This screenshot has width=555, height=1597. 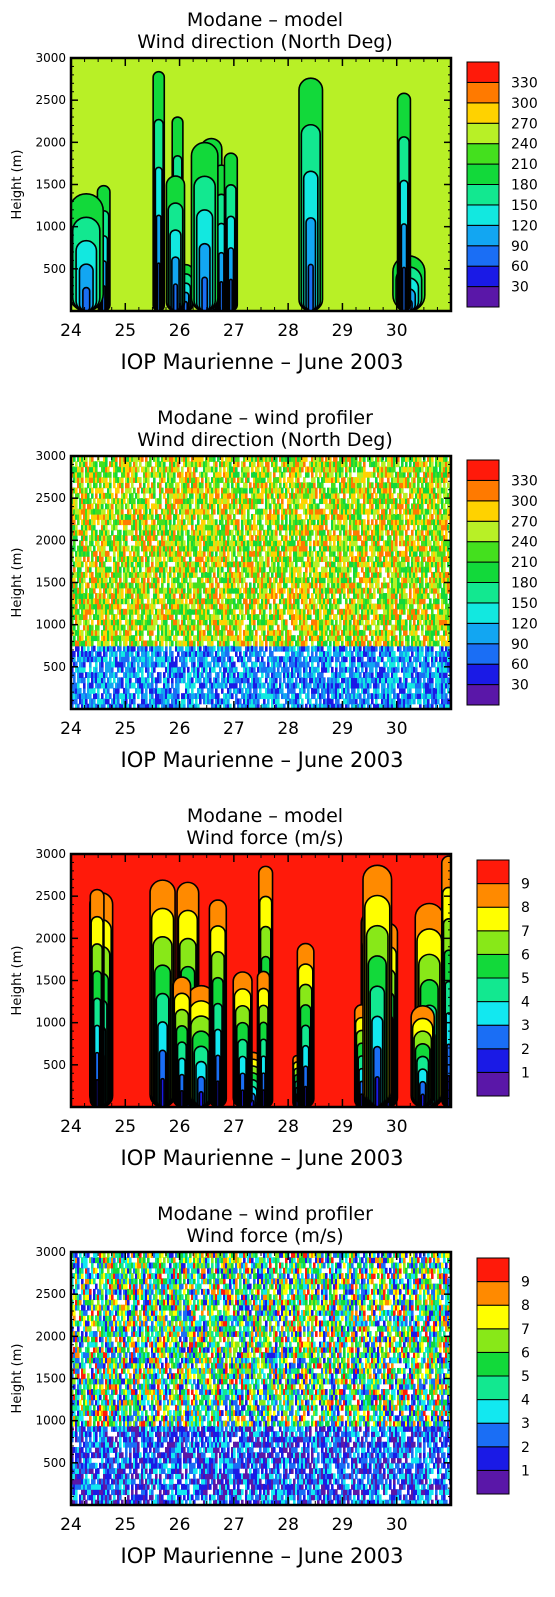 I want to click on colorbar-level-label: 270, so click(x=524, y=522).